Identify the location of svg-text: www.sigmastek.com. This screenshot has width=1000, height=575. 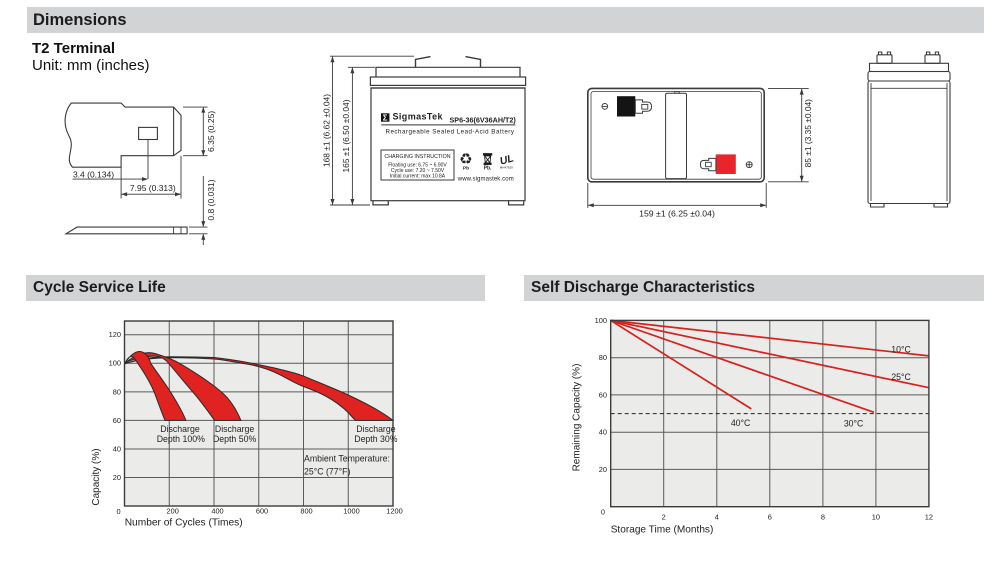
(485, 179).